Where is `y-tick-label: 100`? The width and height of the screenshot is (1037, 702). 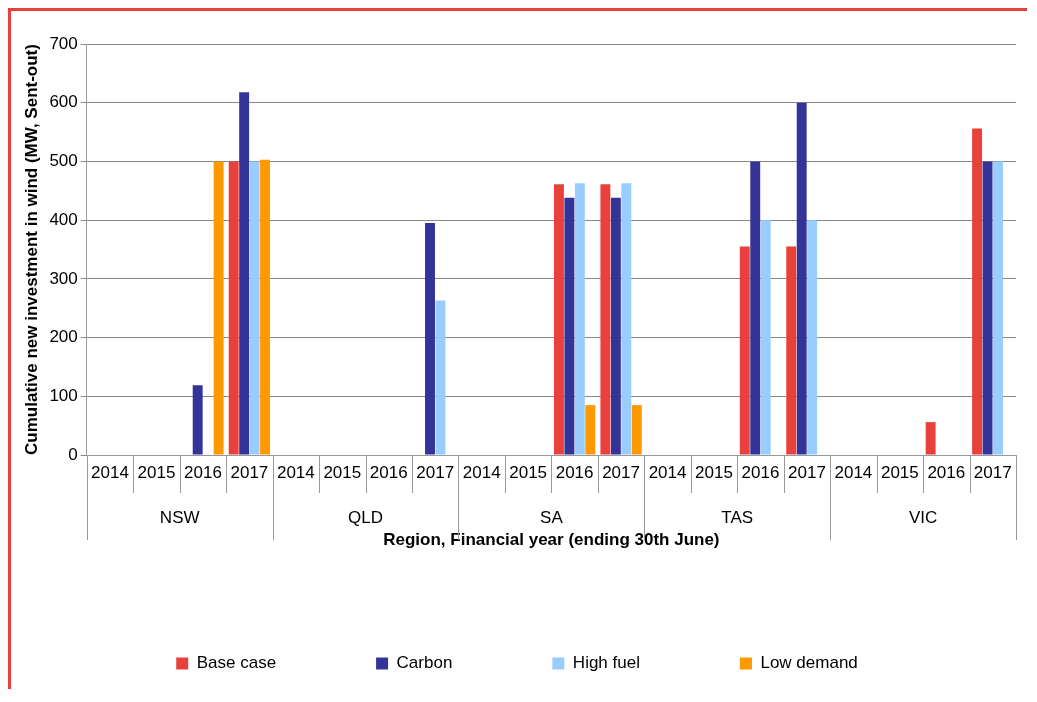 y-tick-label: 100 is located at coordinates (63, 395).